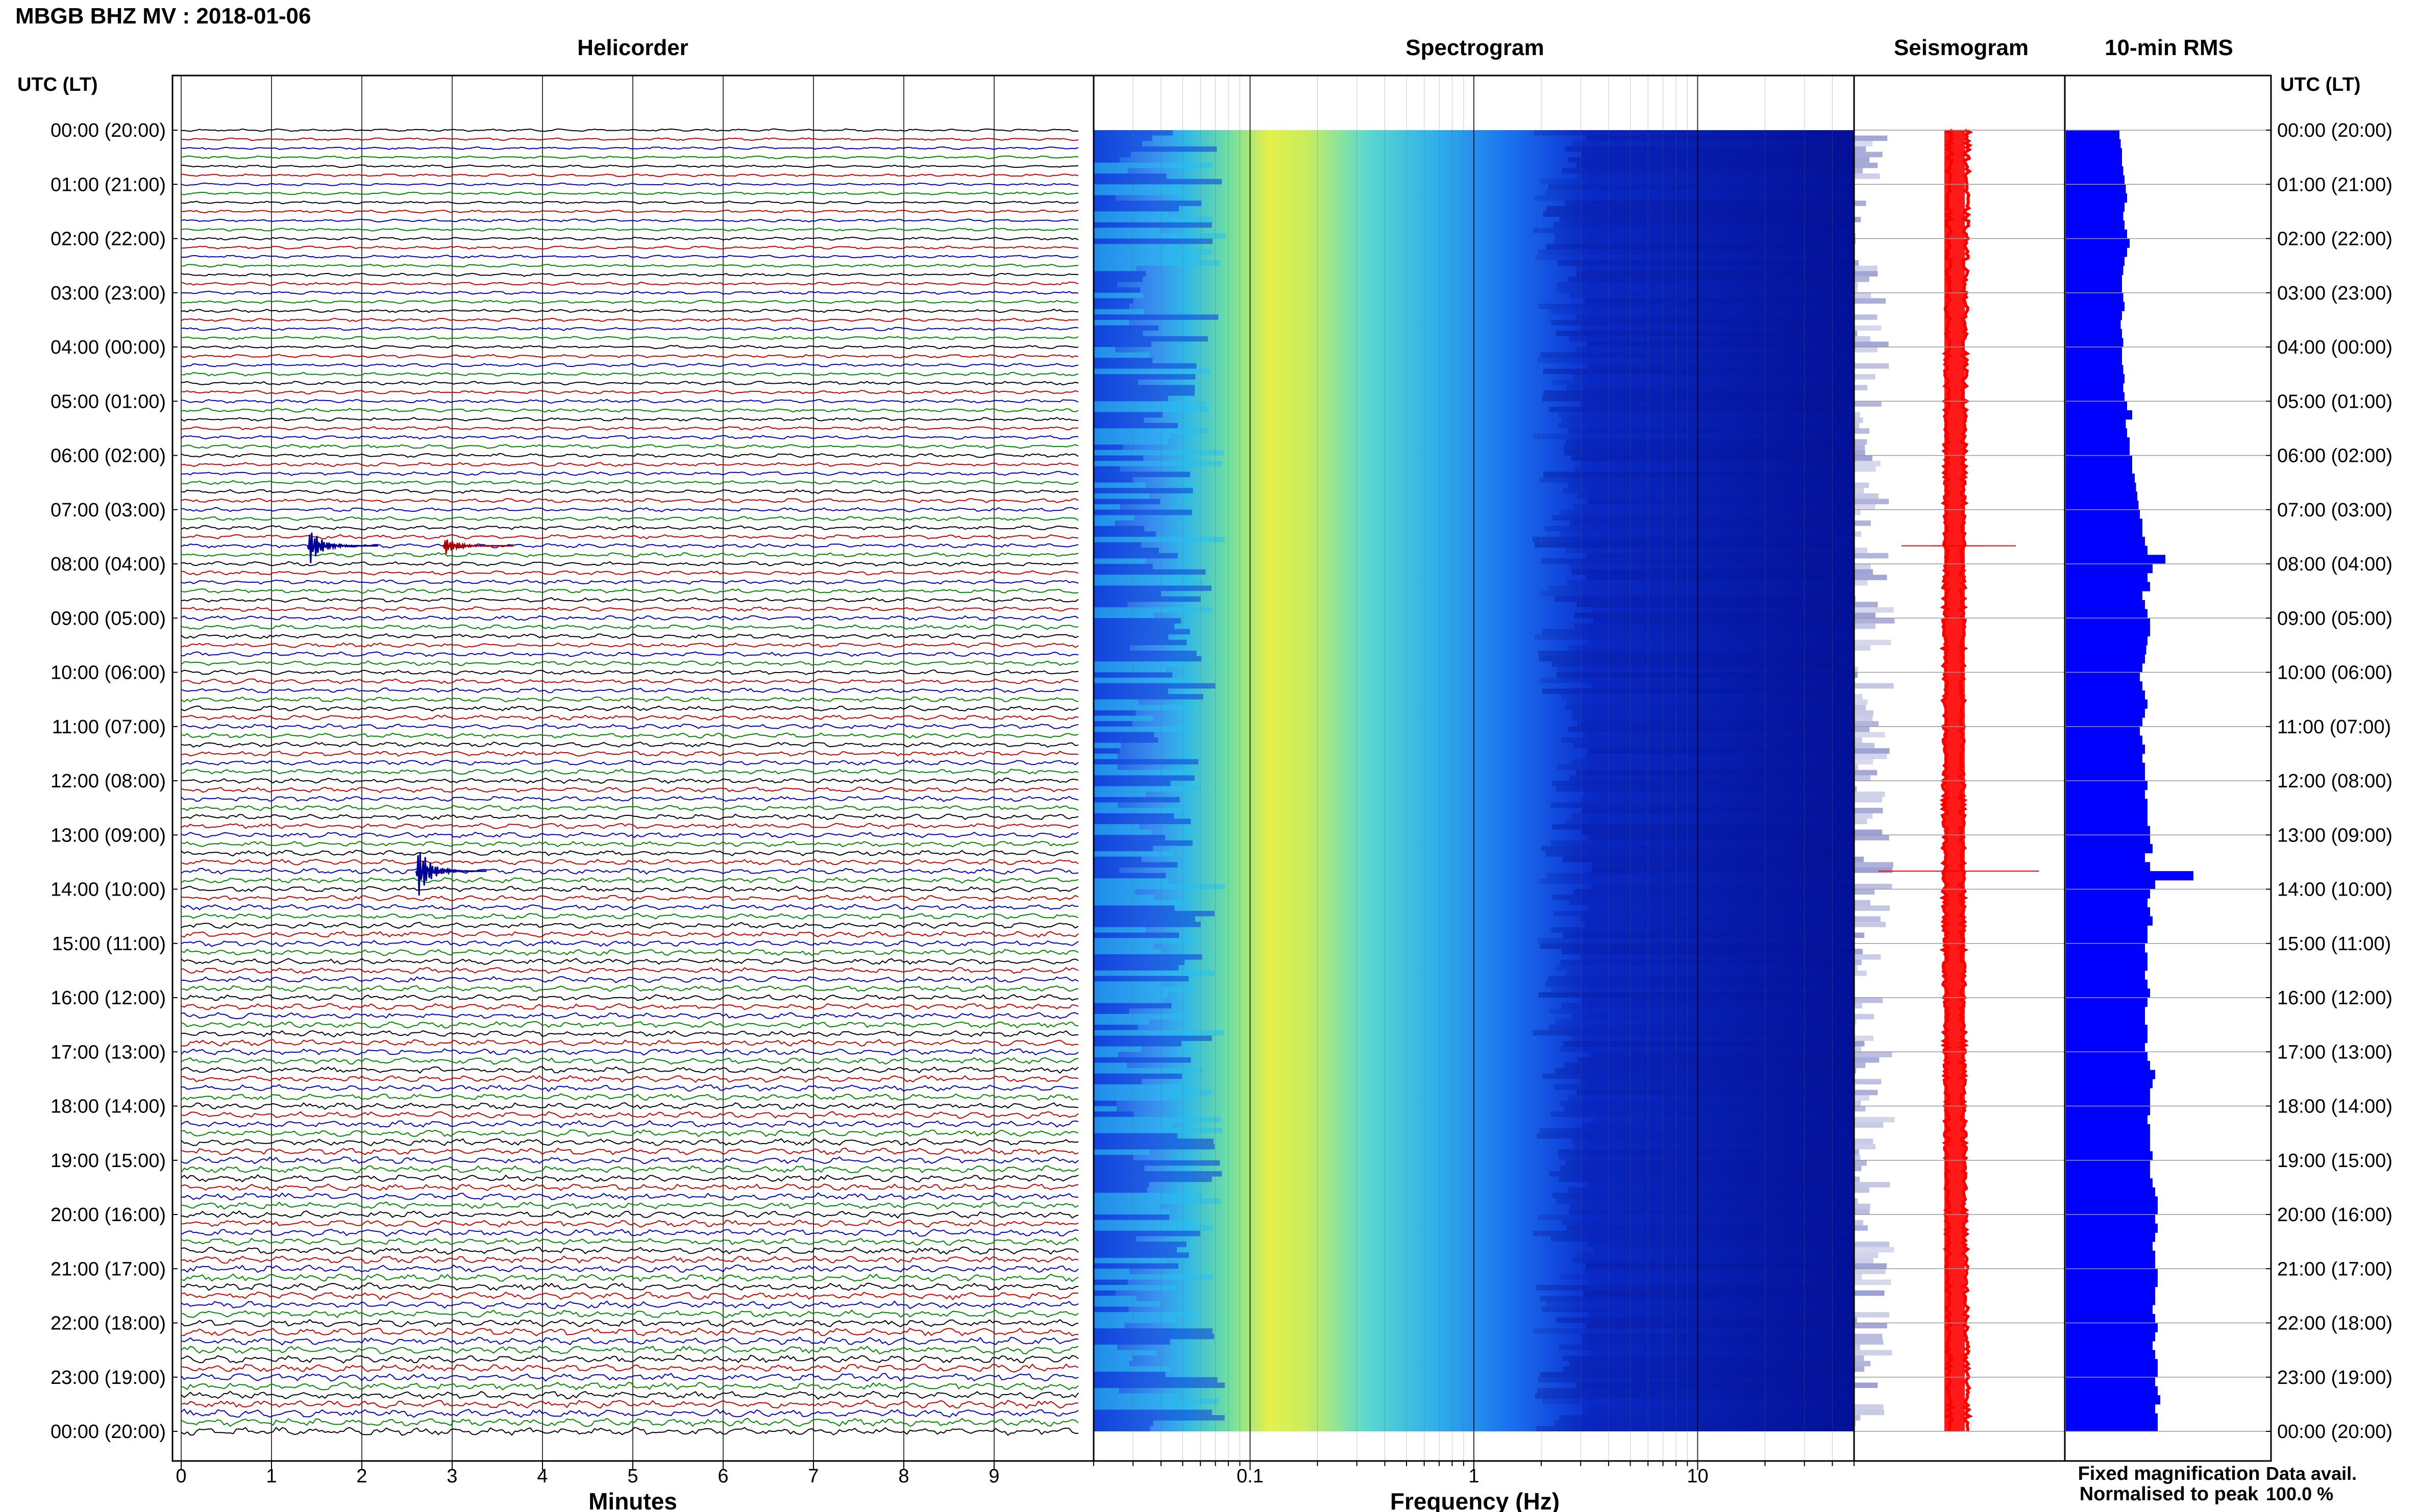  What do you see at coordinates (108, 1161) in the screenshot?
I see `time-label-left: 19:00 (15:00)` at bounding box center [108, 1161].